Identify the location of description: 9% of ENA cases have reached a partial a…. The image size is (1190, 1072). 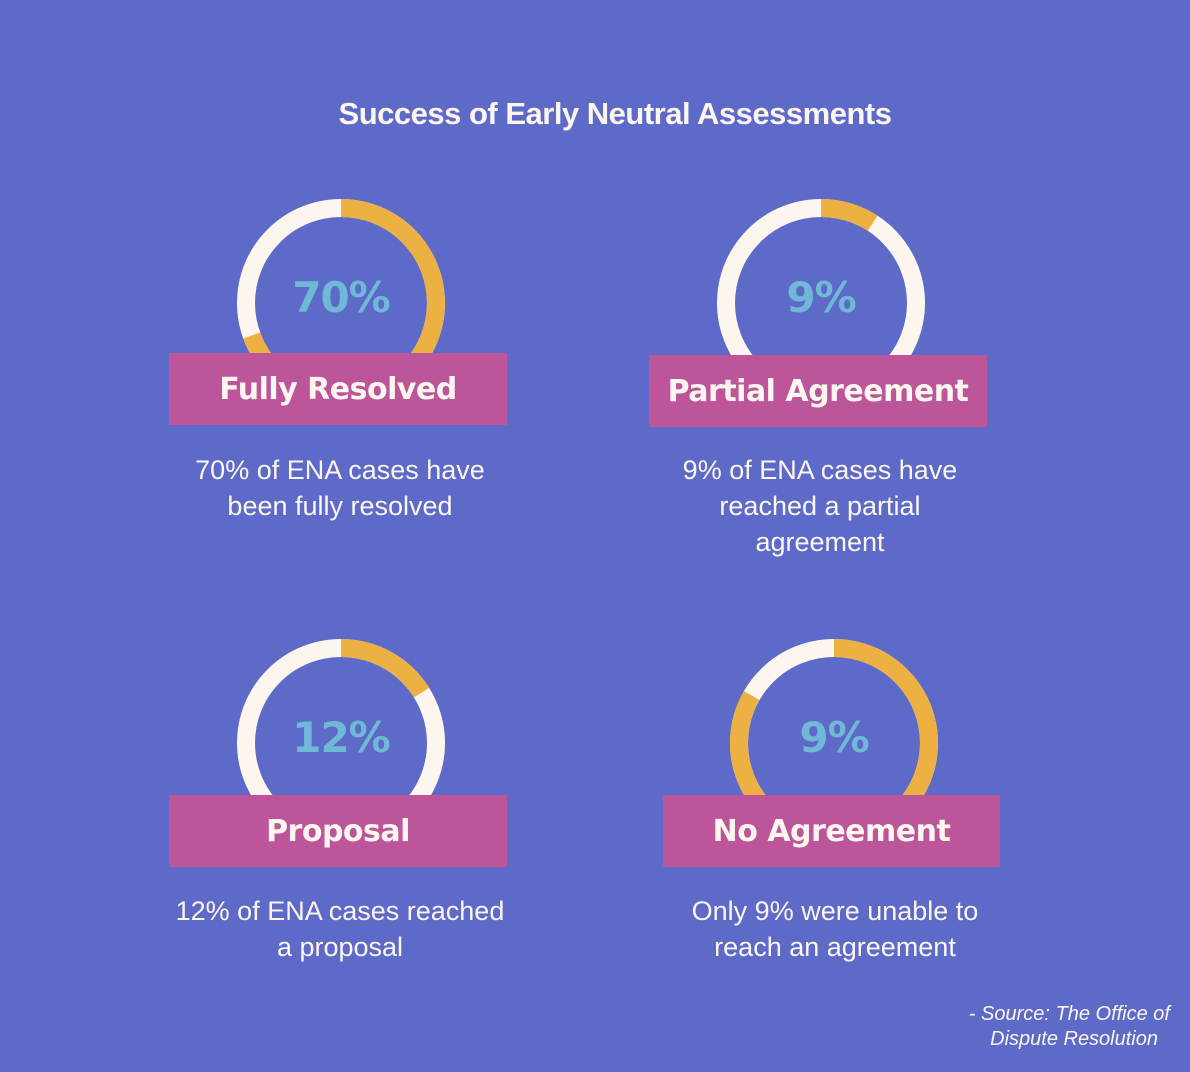
(820, 506).